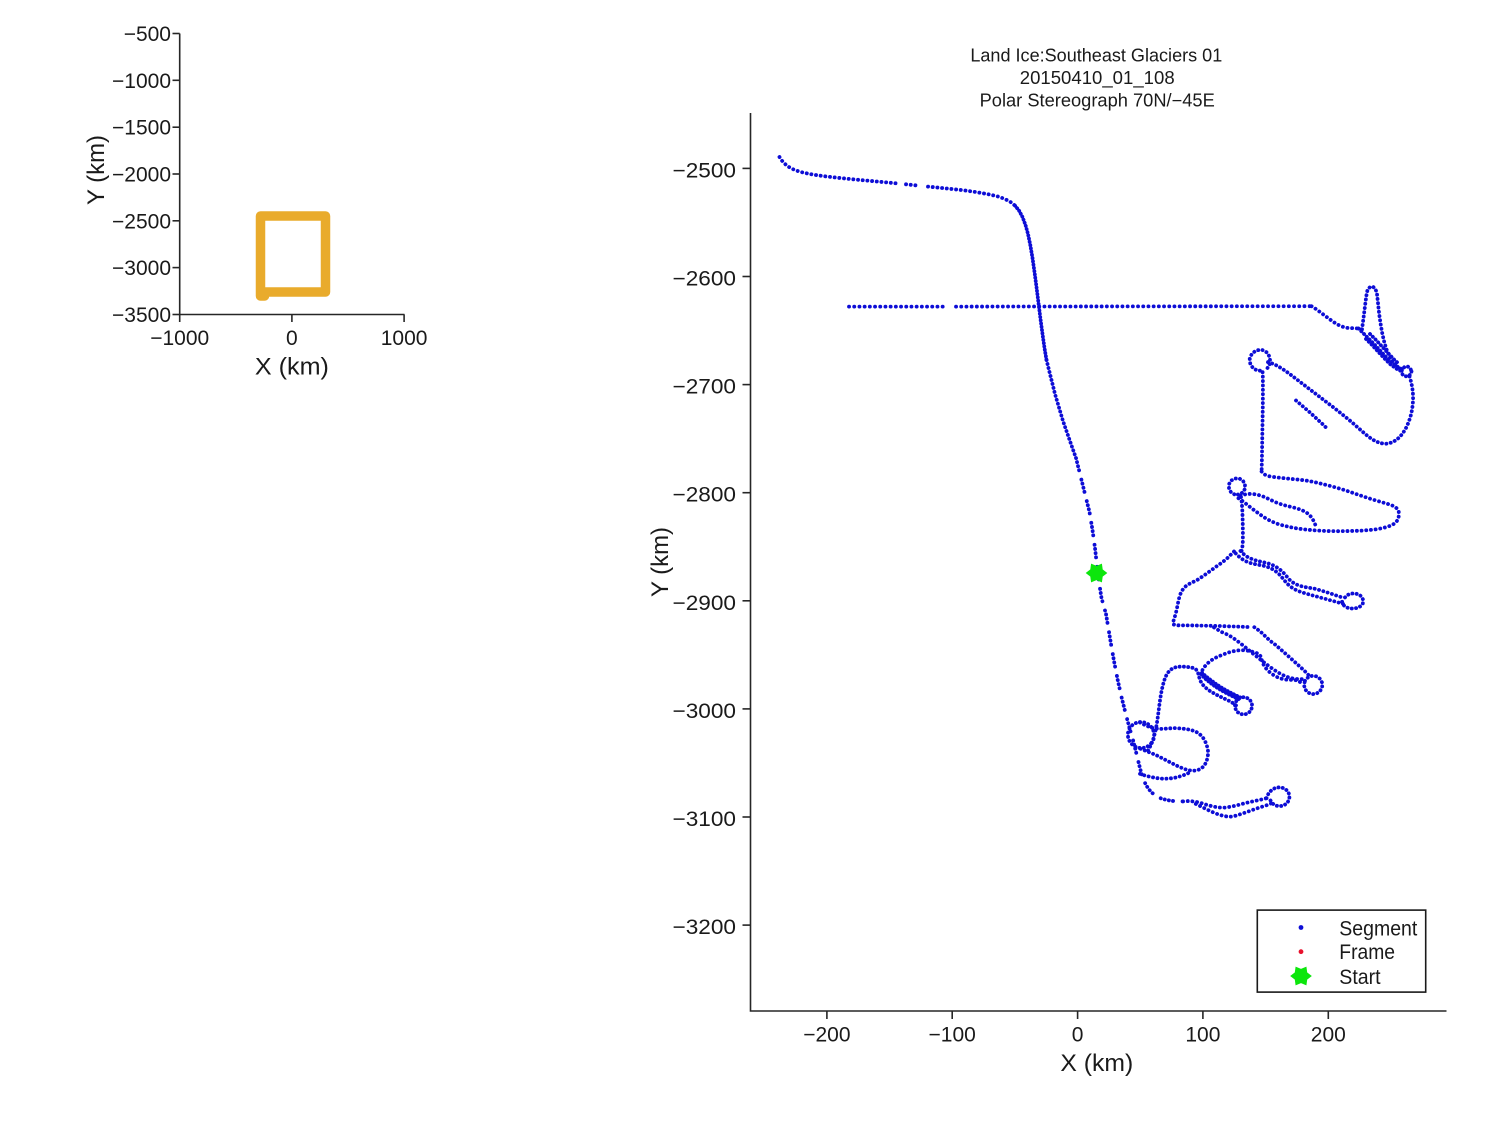 This screenshot has width=1500, height=1125. I want to click on svg-text: −200, so click(826, 1035).